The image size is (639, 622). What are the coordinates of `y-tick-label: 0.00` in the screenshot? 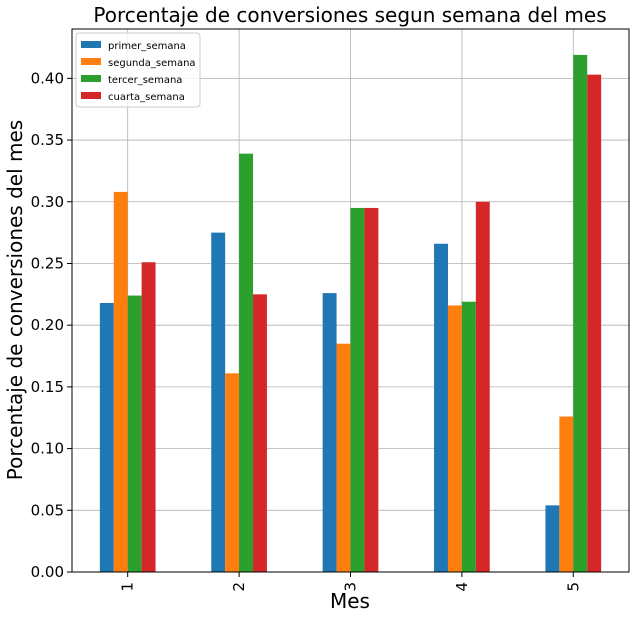 It's located at (47, 572).